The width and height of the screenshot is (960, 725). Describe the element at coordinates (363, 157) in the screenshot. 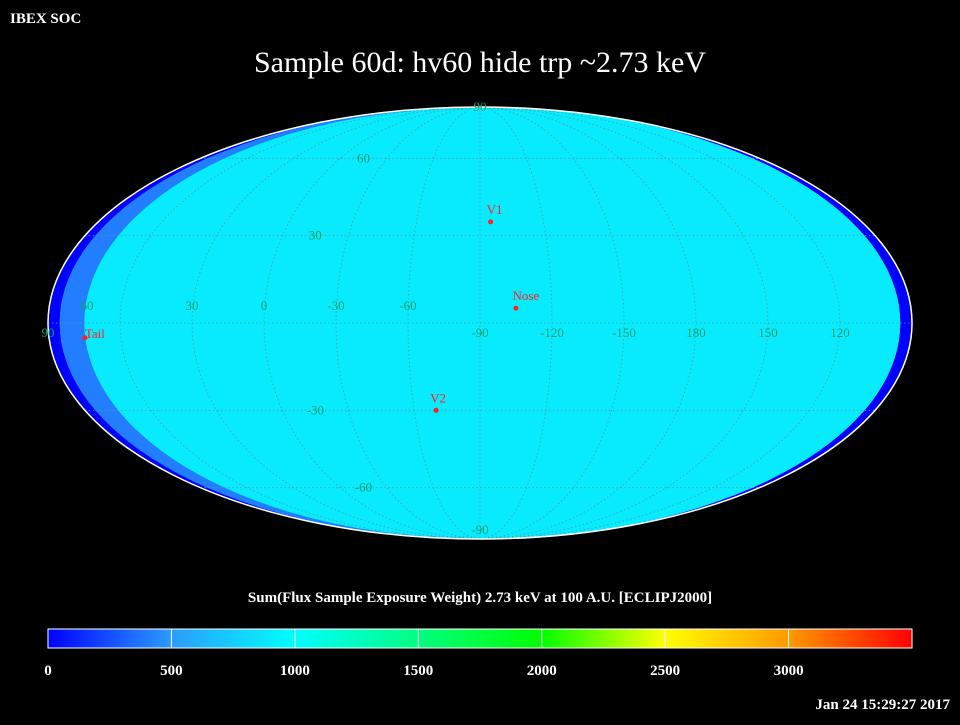

I see `latitude-label: 60` at that location.